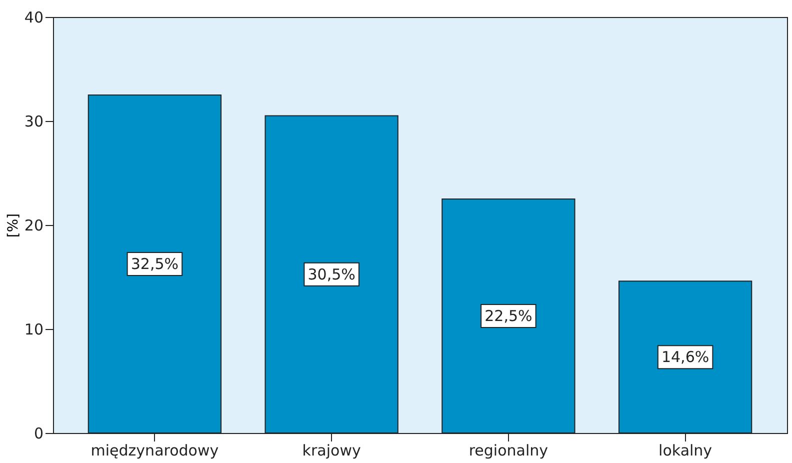 The width and height of the screenshot is (792, 463). Describe the element at coordinates (508, 451) in the screenshot. I see `x-tick-label: regionalny` at that location.